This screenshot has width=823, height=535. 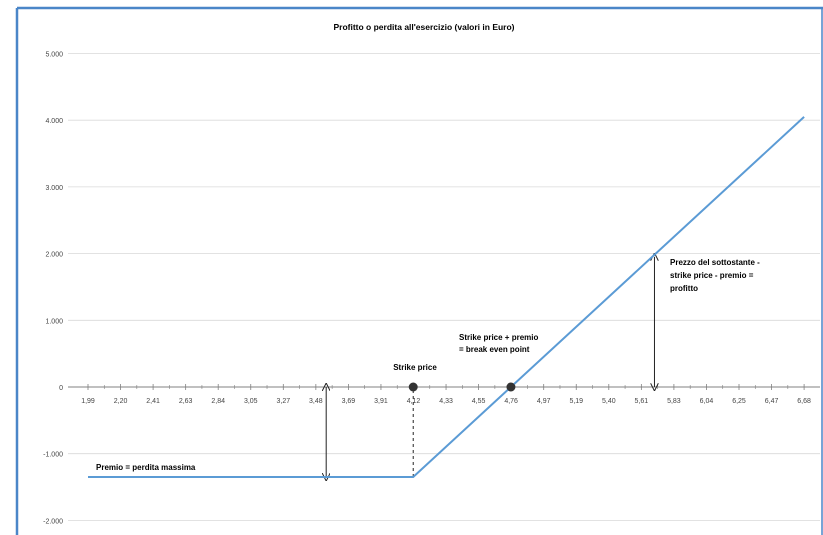 I want to click on x-tick-label-14: 4,97, so click(x=544, y=401).